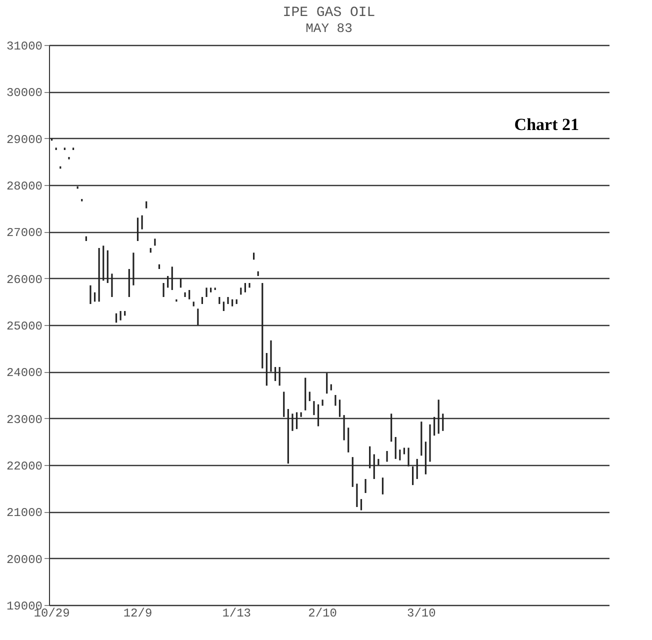  Describe the element at coordinates (24, 233) in the screenshot. I see `y-tick-label: 27000` at that location.